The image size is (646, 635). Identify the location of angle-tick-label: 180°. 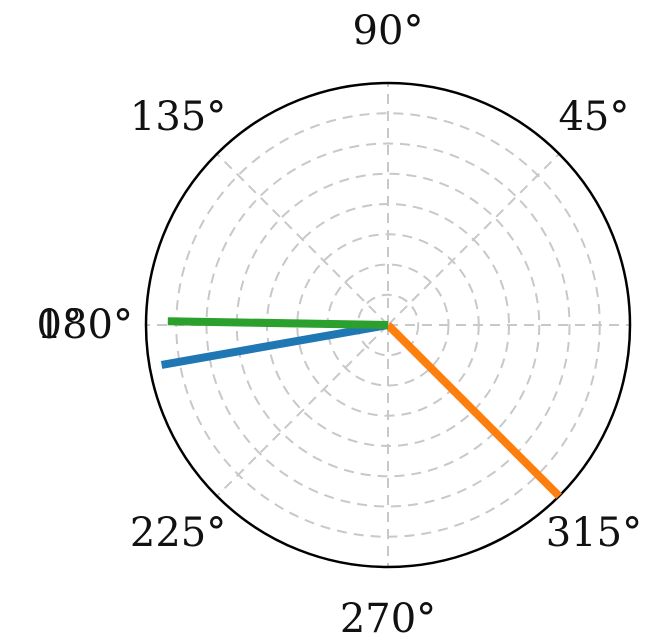
(85, 325).